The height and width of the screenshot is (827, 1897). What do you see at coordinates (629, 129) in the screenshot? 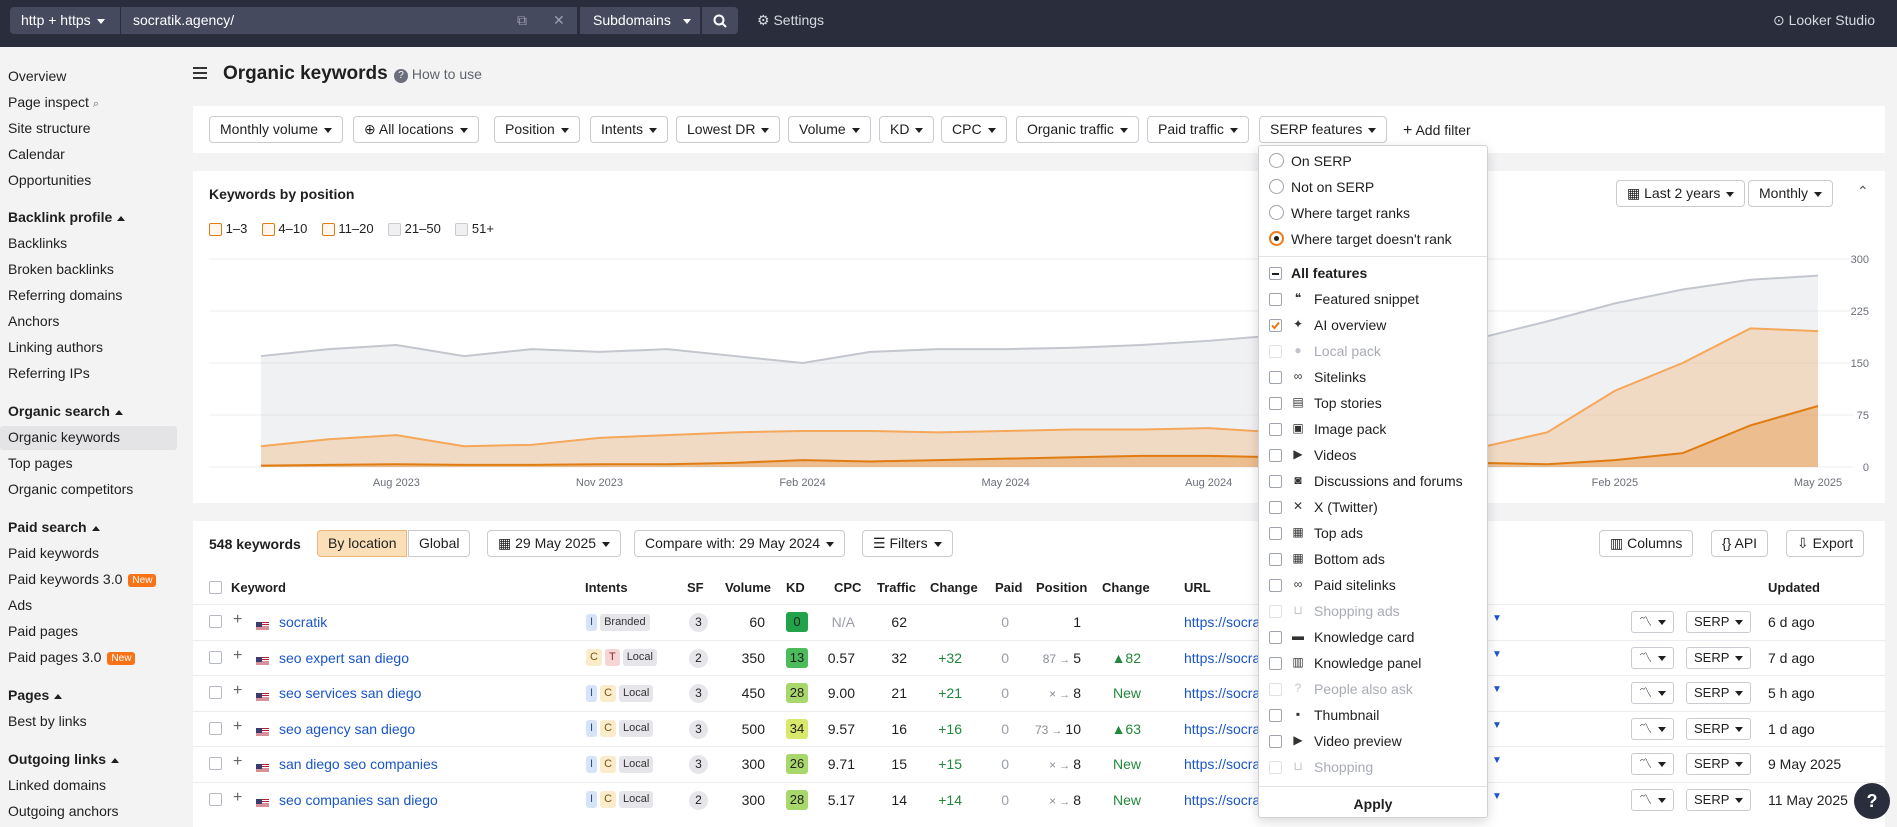
I see `filter-intents: Intents` at bounding box center [629, 129].